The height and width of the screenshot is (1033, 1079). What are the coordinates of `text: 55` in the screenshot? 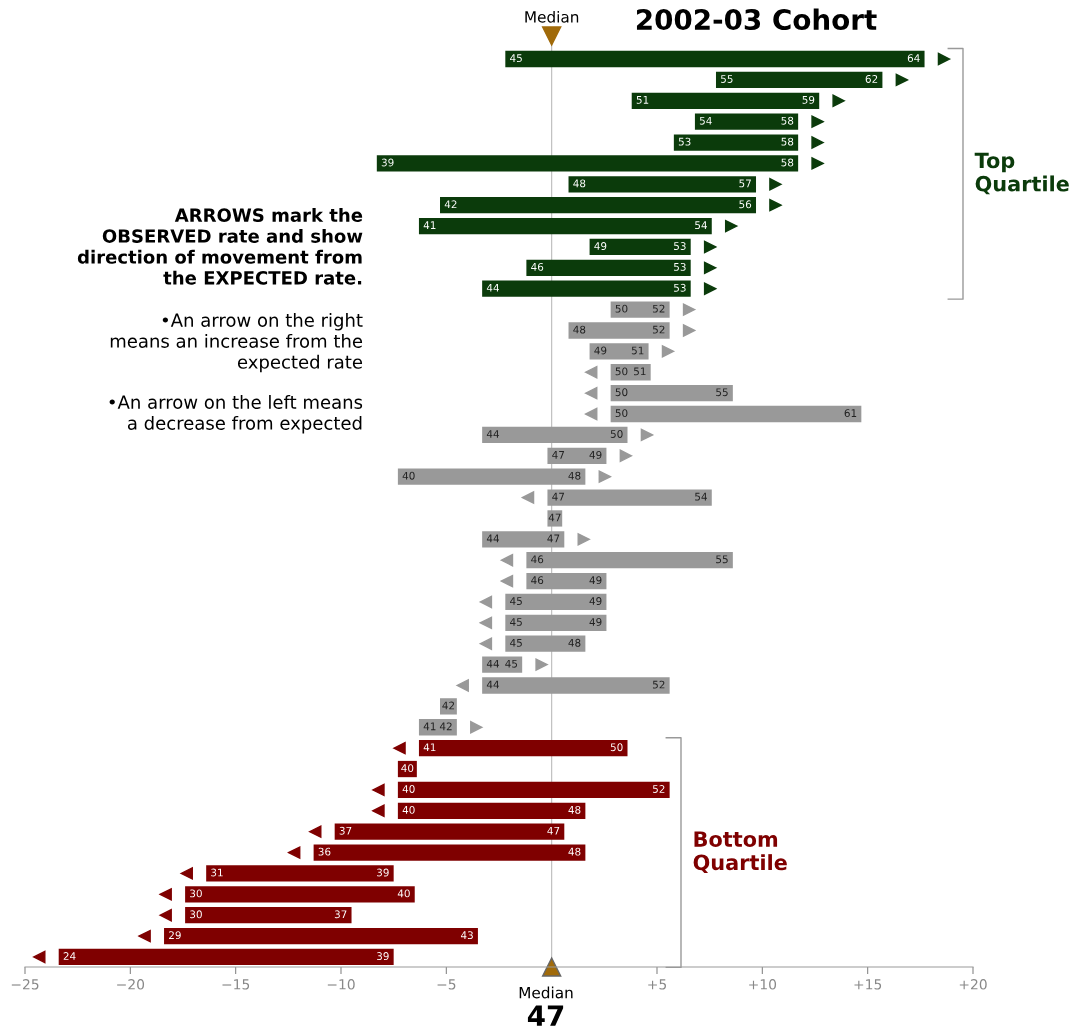 It's located at (722, 559).